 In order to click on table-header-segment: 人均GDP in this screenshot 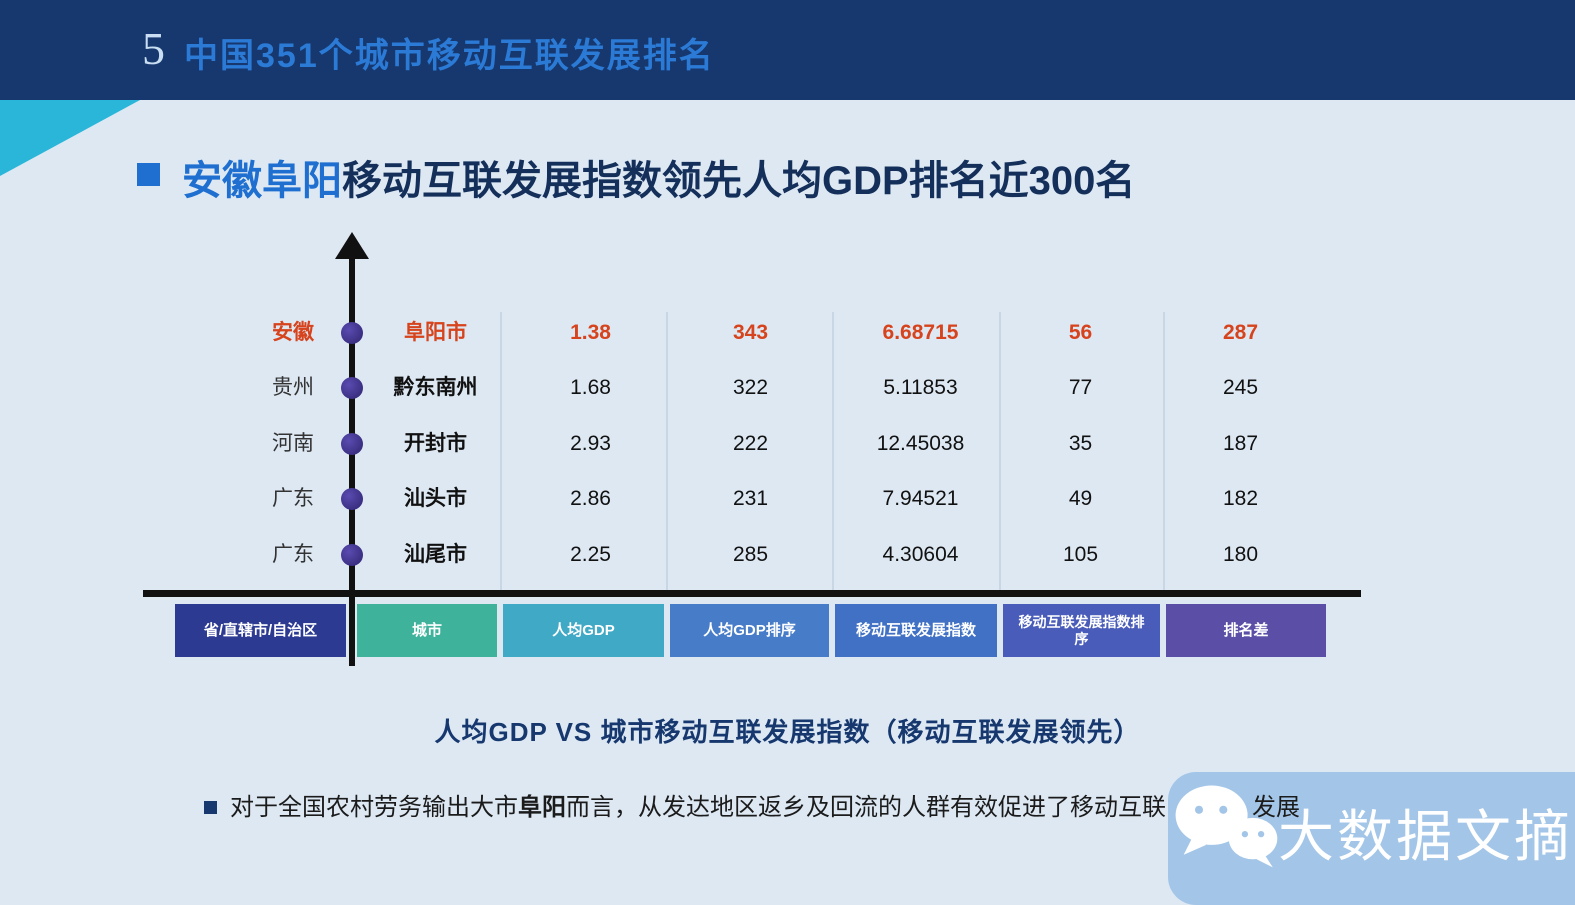, I will do `click(583, 630)`.